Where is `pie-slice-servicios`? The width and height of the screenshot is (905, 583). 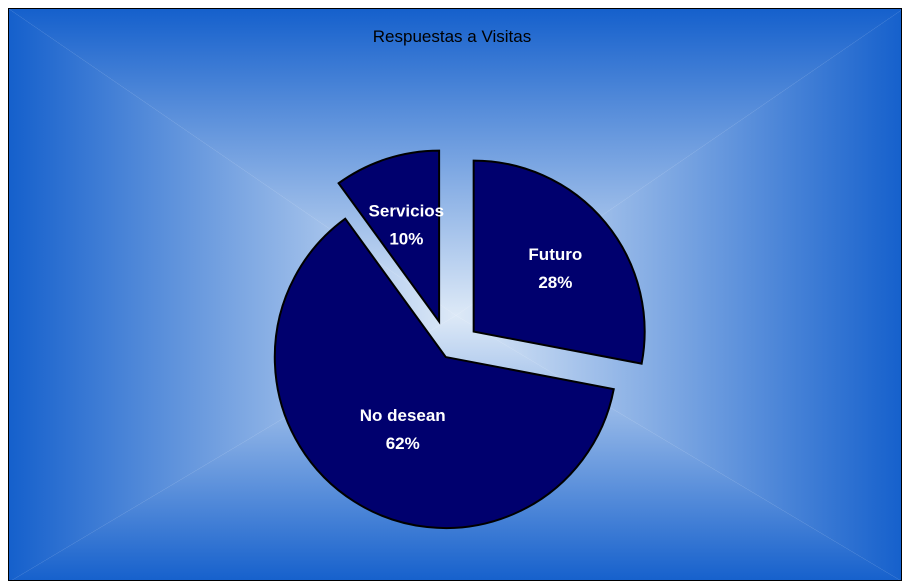
pie-slice-servicios is located at coordinates (389, 237).